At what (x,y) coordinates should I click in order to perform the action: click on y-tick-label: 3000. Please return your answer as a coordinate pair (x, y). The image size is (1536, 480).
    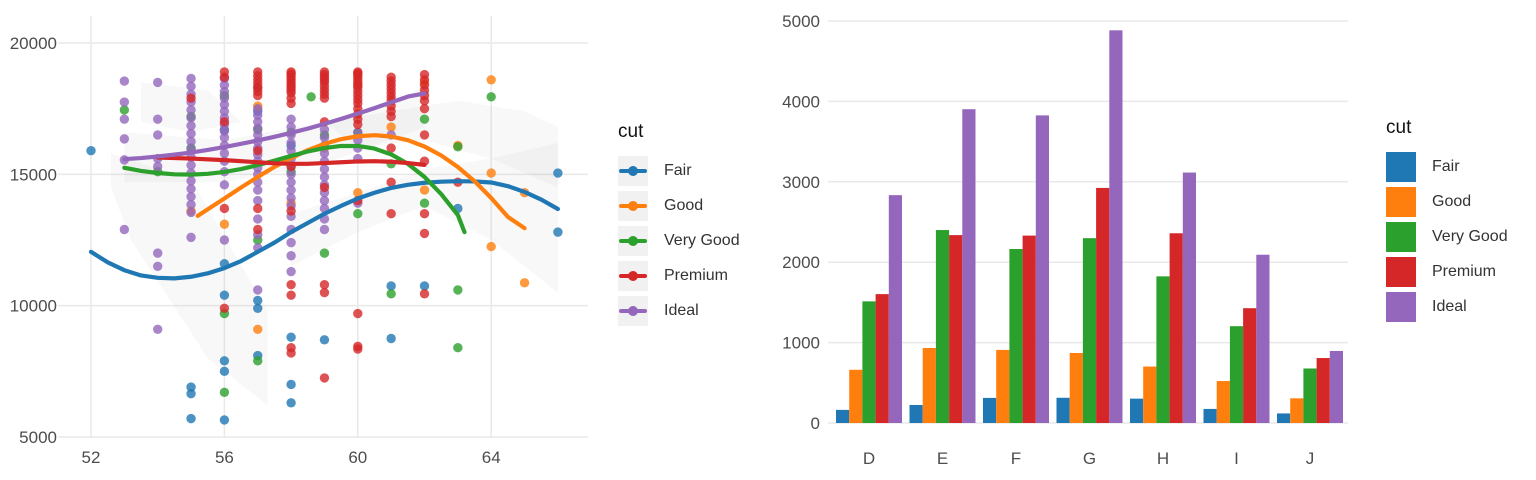
    Looking at the image, I should click on (801, 182).